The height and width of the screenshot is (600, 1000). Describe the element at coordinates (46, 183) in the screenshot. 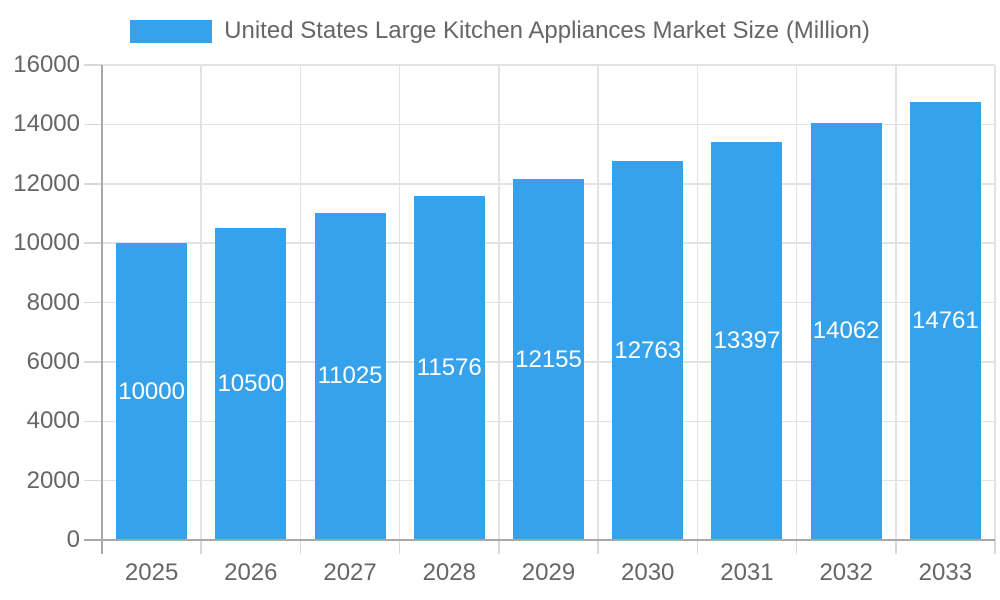

I see `y-axis-label: 12000` at that location.